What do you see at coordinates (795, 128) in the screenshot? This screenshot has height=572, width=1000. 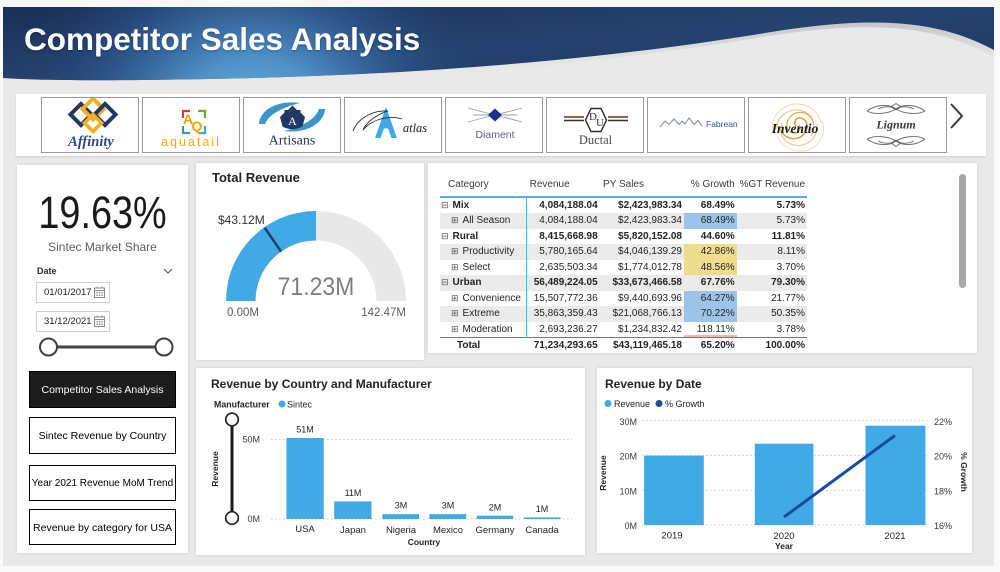 I see `svg-text: Inventio` at bounding box center [795, 128].